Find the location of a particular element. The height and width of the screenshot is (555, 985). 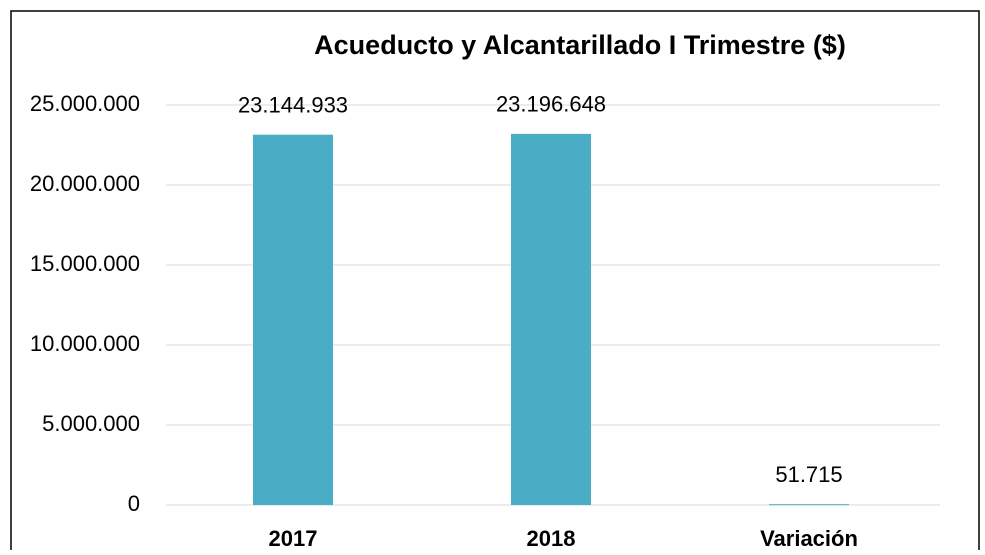

x-tick-label: Variación is located at coordinates (809, 538).